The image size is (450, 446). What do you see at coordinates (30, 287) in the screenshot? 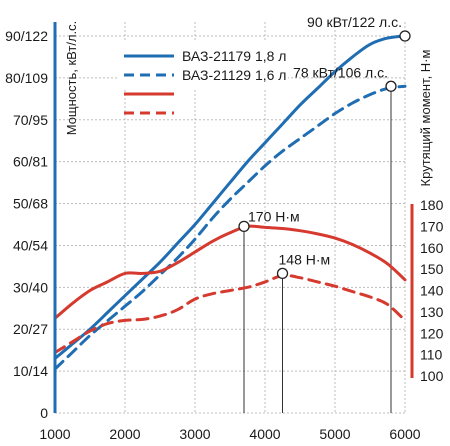
I see `y-left-tick-label: 30/40` at bounding box center [30, 287].